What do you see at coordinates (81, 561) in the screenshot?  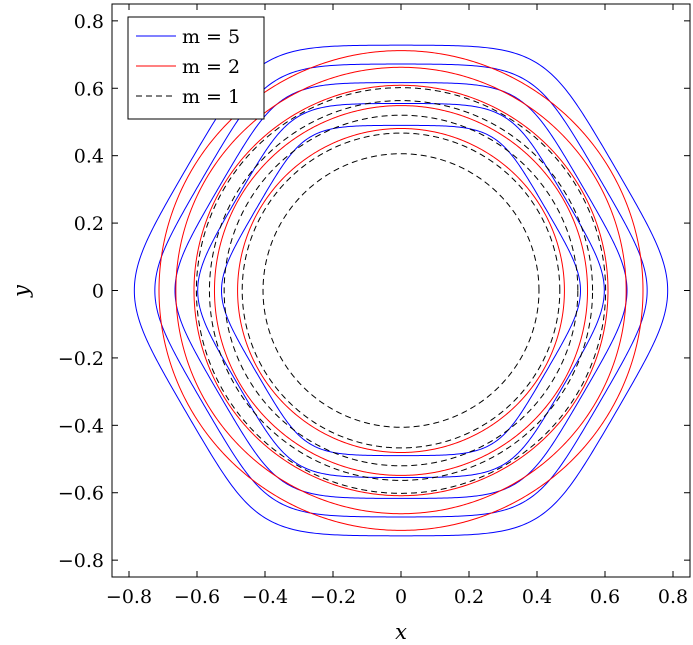 I see `y-tick-label: −0.8` at bounding box center [81, 561].